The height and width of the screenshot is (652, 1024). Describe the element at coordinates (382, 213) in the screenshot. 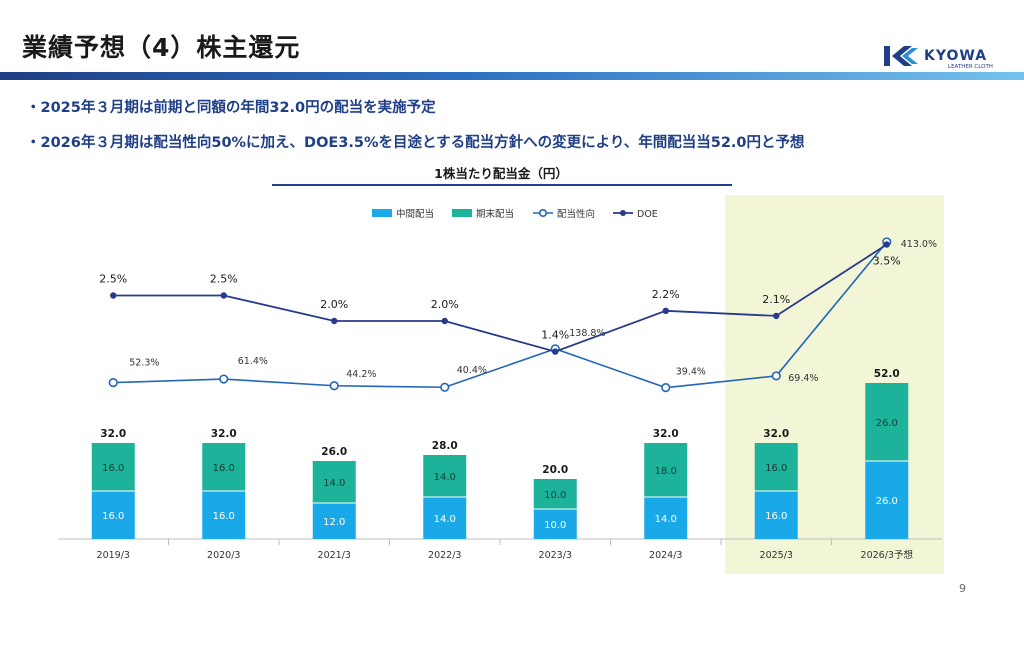

I see `legend-swatch-interim` at that location.